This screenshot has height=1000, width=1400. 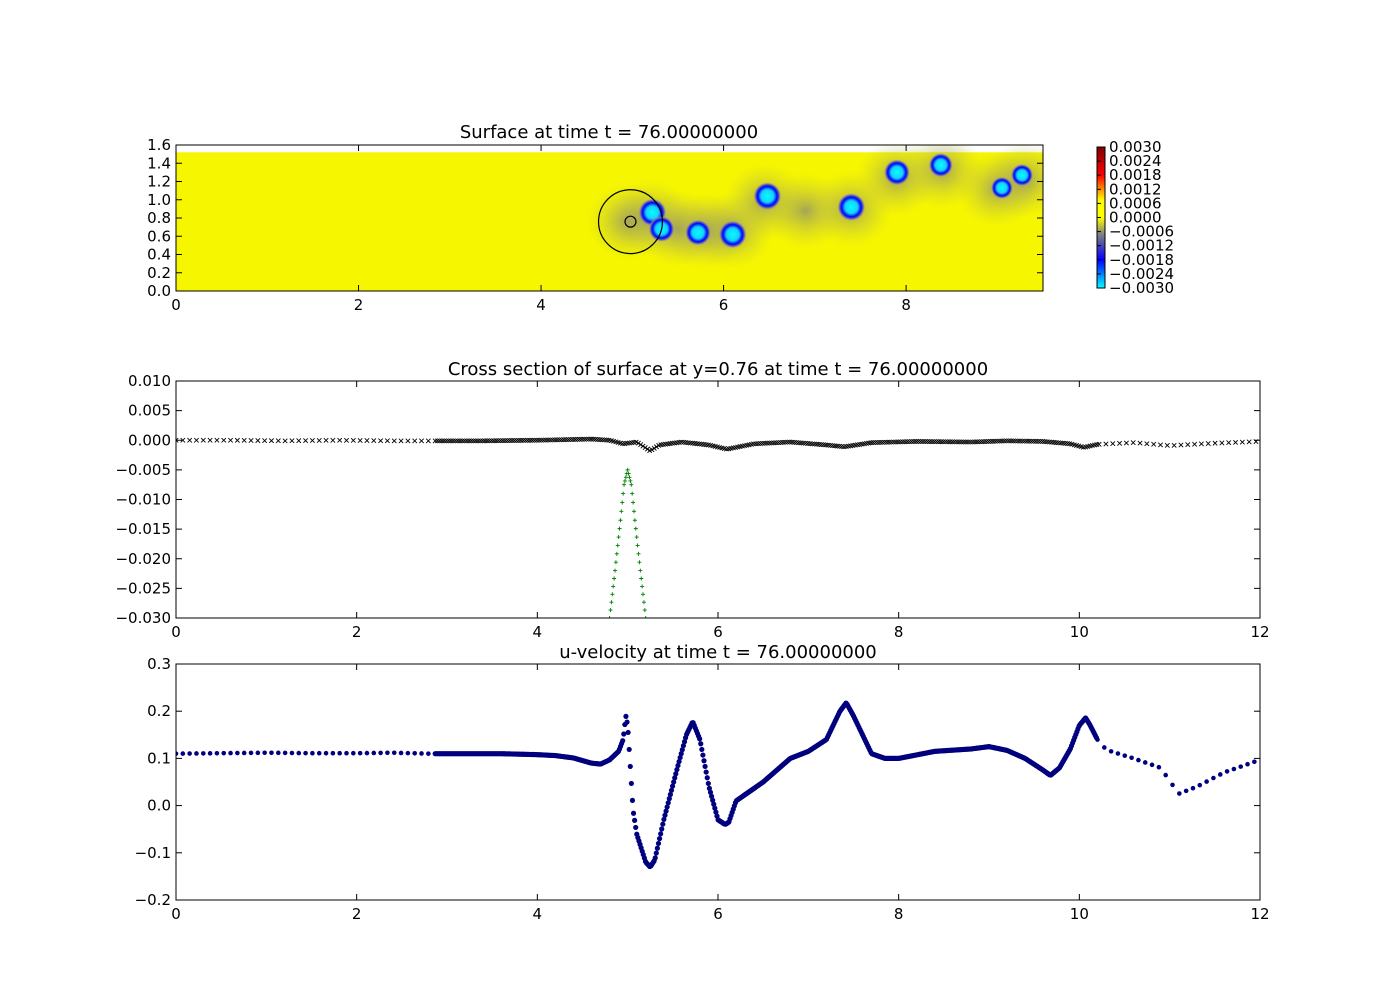 What do you see at coordinates (159, 255) in the screenshot?
I see `y-tick-label: 0.4` at bounding box center [159, 255].